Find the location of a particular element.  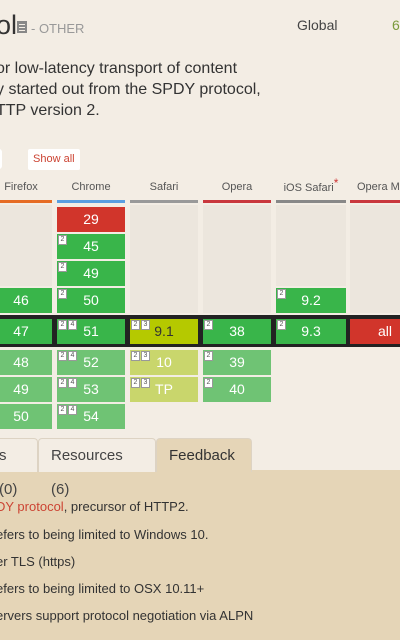

tab-resources: Resources (6) is located at coordinates (97, 468).